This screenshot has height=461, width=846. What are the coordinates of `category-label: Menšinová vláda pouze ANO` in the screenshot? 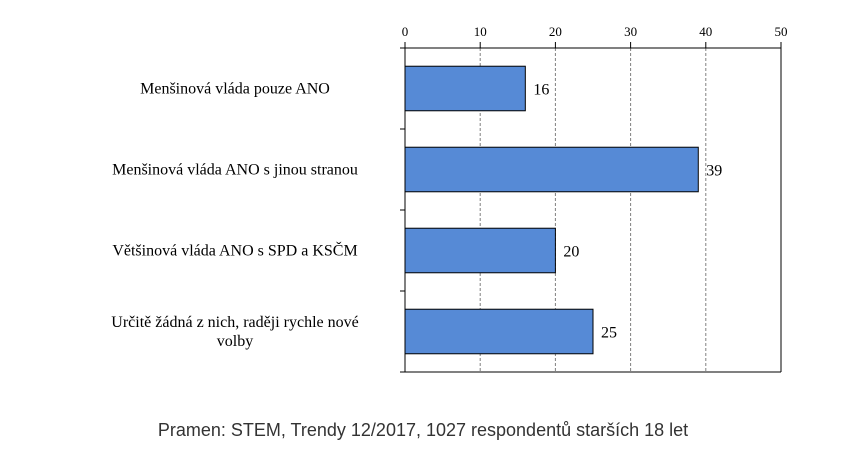 It's located at (235, 89).